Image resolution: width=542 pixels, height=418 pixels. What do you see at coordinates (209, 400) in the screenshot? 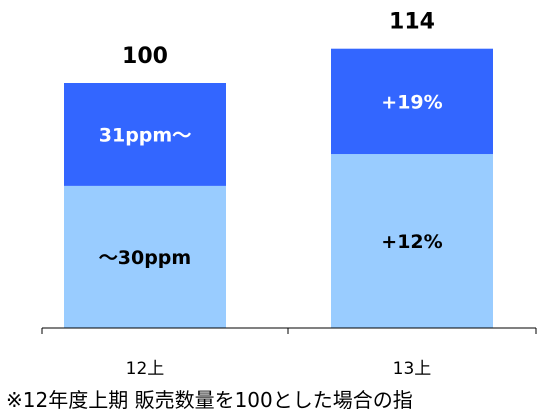
I see `footnote: ※12年度上期 販売数量を100とした場合の指` at bounding box center [209, 400].